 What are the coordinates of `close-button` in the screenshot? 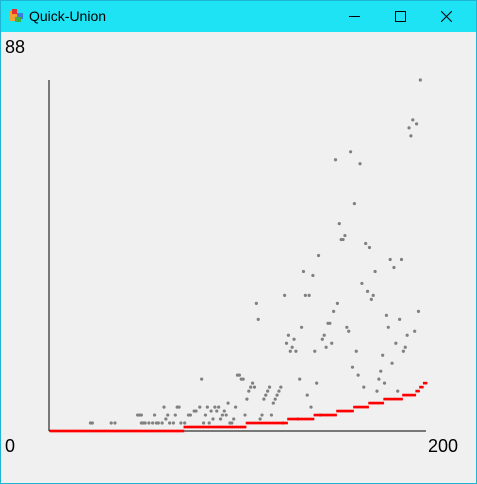 It's located at (446, 16).